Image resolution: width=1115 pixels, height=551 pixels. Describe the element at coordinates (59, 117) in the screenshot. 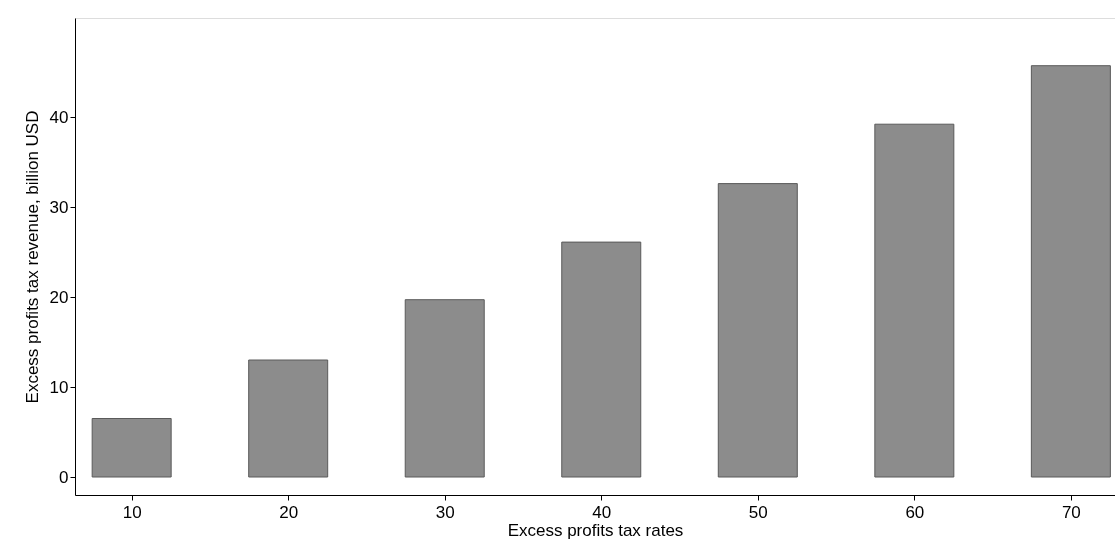

I see `y-tick-label: 40` at that location.